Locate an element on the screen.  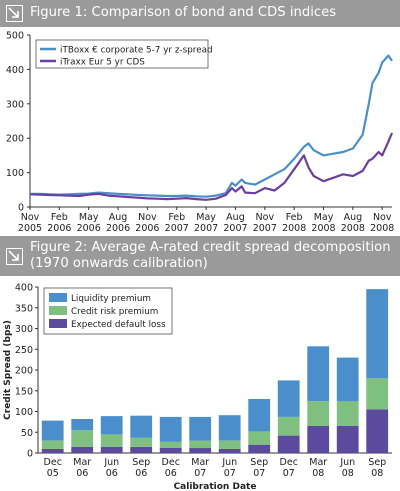
y-tick-label: 250 is located at coordinates (24, 350).